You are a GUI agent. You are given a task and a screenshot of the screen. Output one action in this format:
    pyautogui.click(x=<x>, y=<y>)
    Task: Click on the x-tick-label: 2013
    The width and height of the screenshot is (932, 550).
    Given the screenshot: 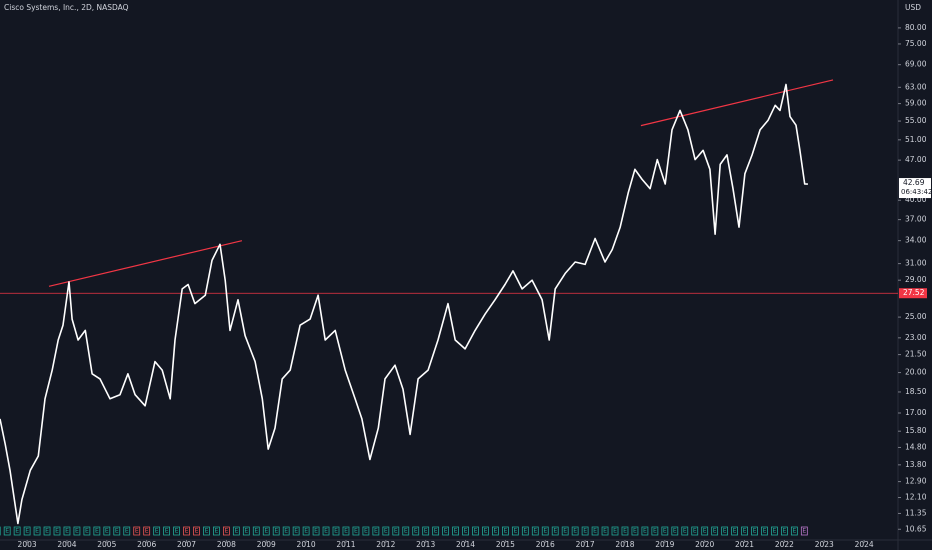 What is the action you would take?
    pyautogui.click(x=425, y=544)
    